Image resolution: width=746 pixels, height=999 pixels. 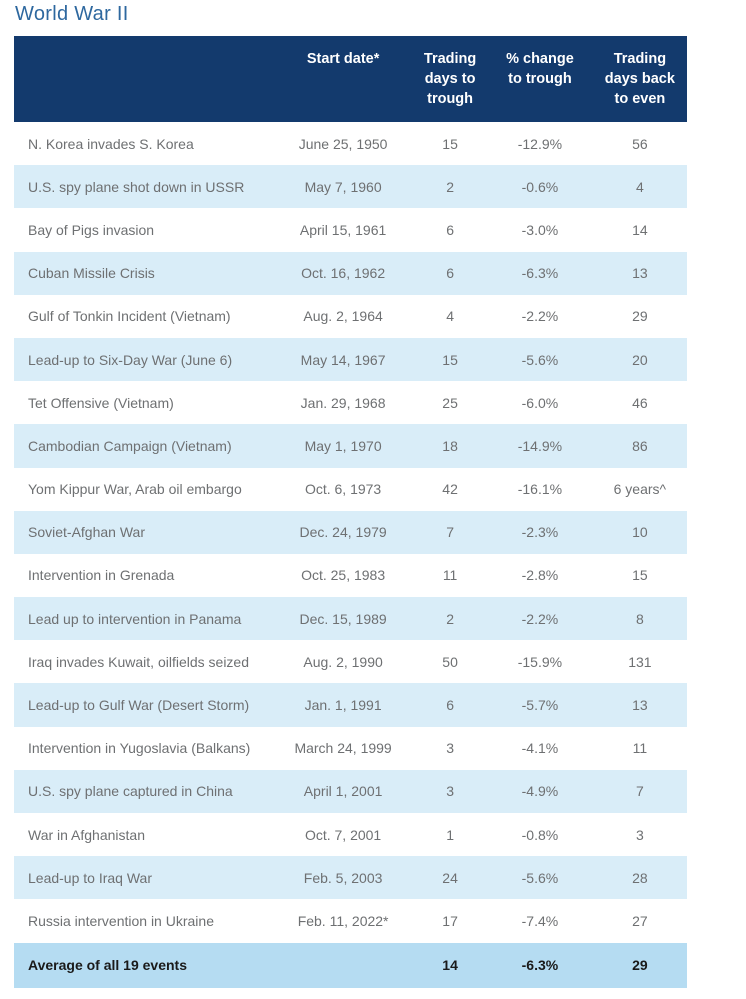 I want to click on start-date-cell: Dec. 24, 1979, so click(x=343, y=532).